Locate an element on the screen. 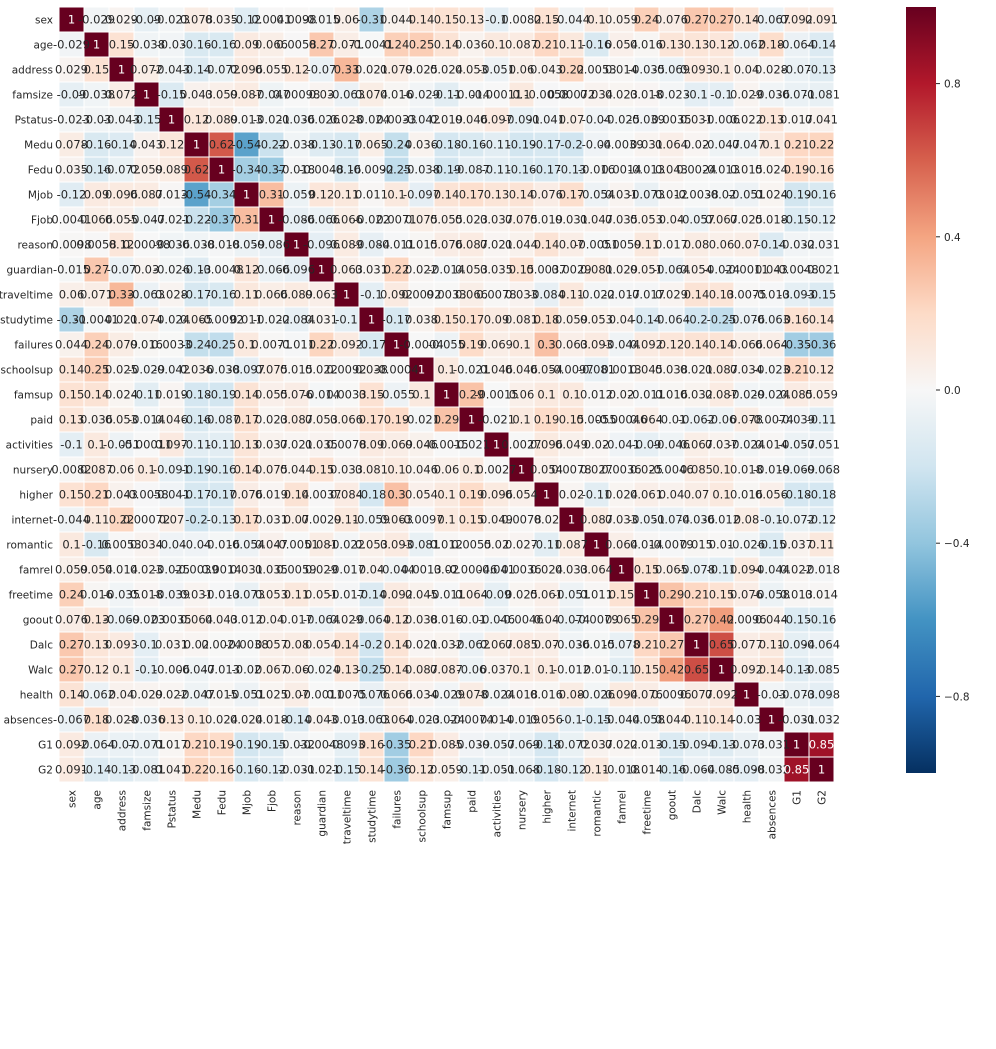 The height and width of the screenshot is (1049, 996). colorbar-tick-label: −0.8 is located at coordinates (957, 697).